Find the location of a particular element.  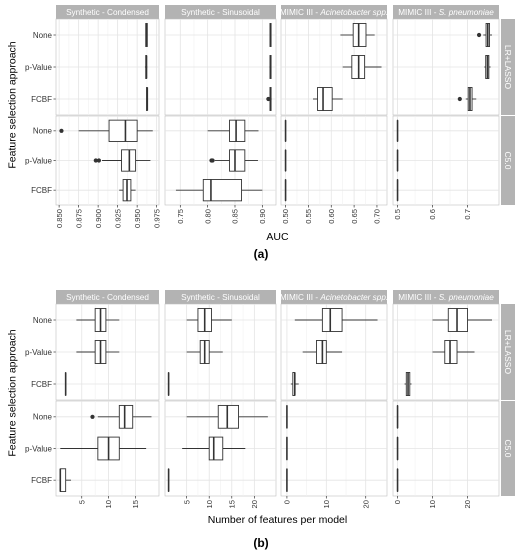

chart-b-column-label: Synthetic - Condensed is located at coordinates (107, 297).